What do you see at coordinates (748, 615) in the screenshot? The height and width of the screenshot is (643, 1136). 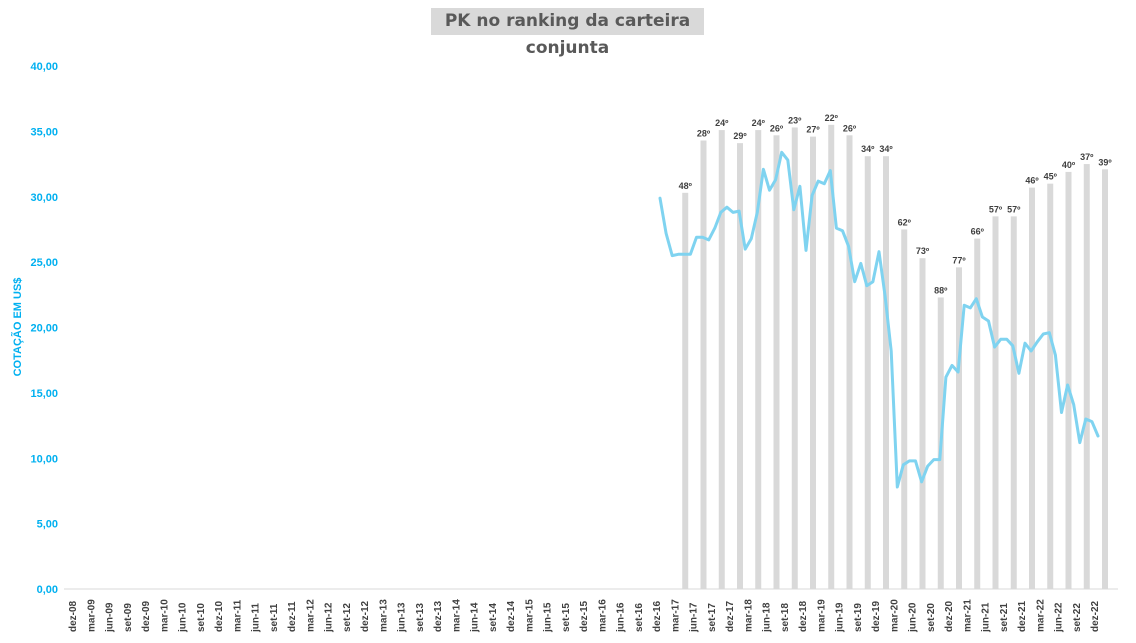 I see `x-tick-label: mar-18` at bounding box center [748, 615].